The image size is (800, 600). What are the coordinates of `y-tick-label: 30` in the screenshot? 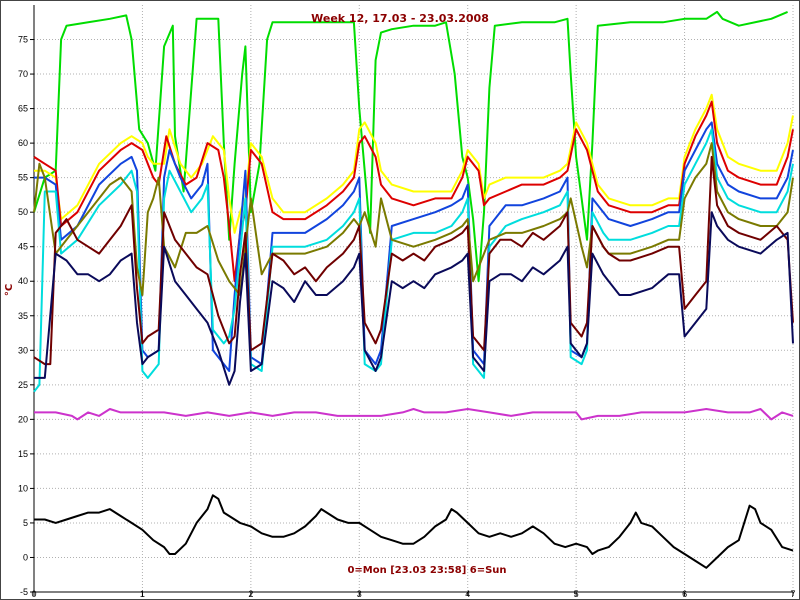 It's located at (23, 350).